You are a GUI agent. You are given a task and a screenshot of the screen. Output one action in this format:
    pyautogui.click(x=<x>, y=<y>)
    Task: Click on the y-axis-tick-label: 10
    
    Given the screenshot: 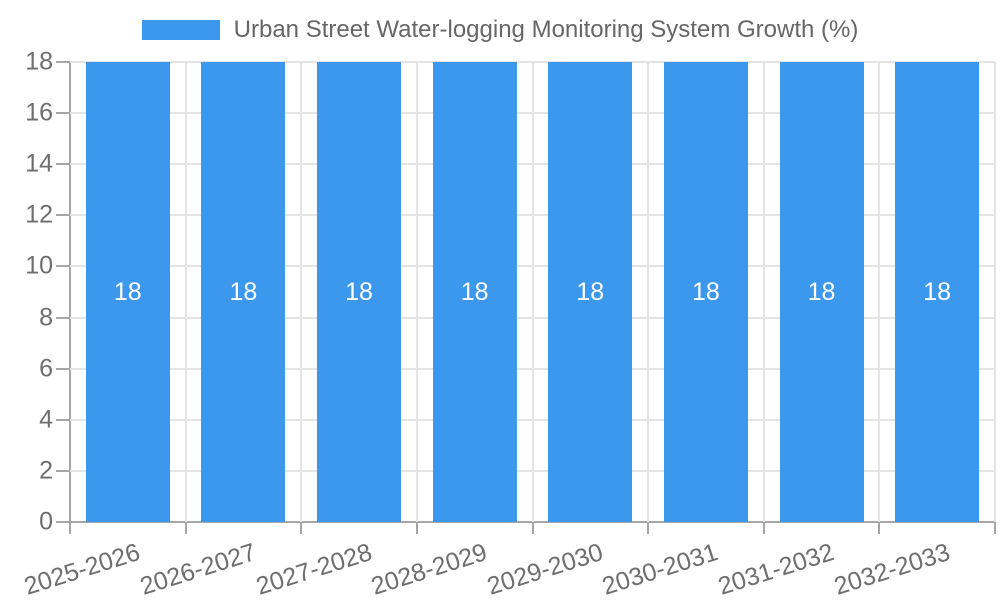 What is the action you would take?
    pyautogui.click(x=39, y=265)
    